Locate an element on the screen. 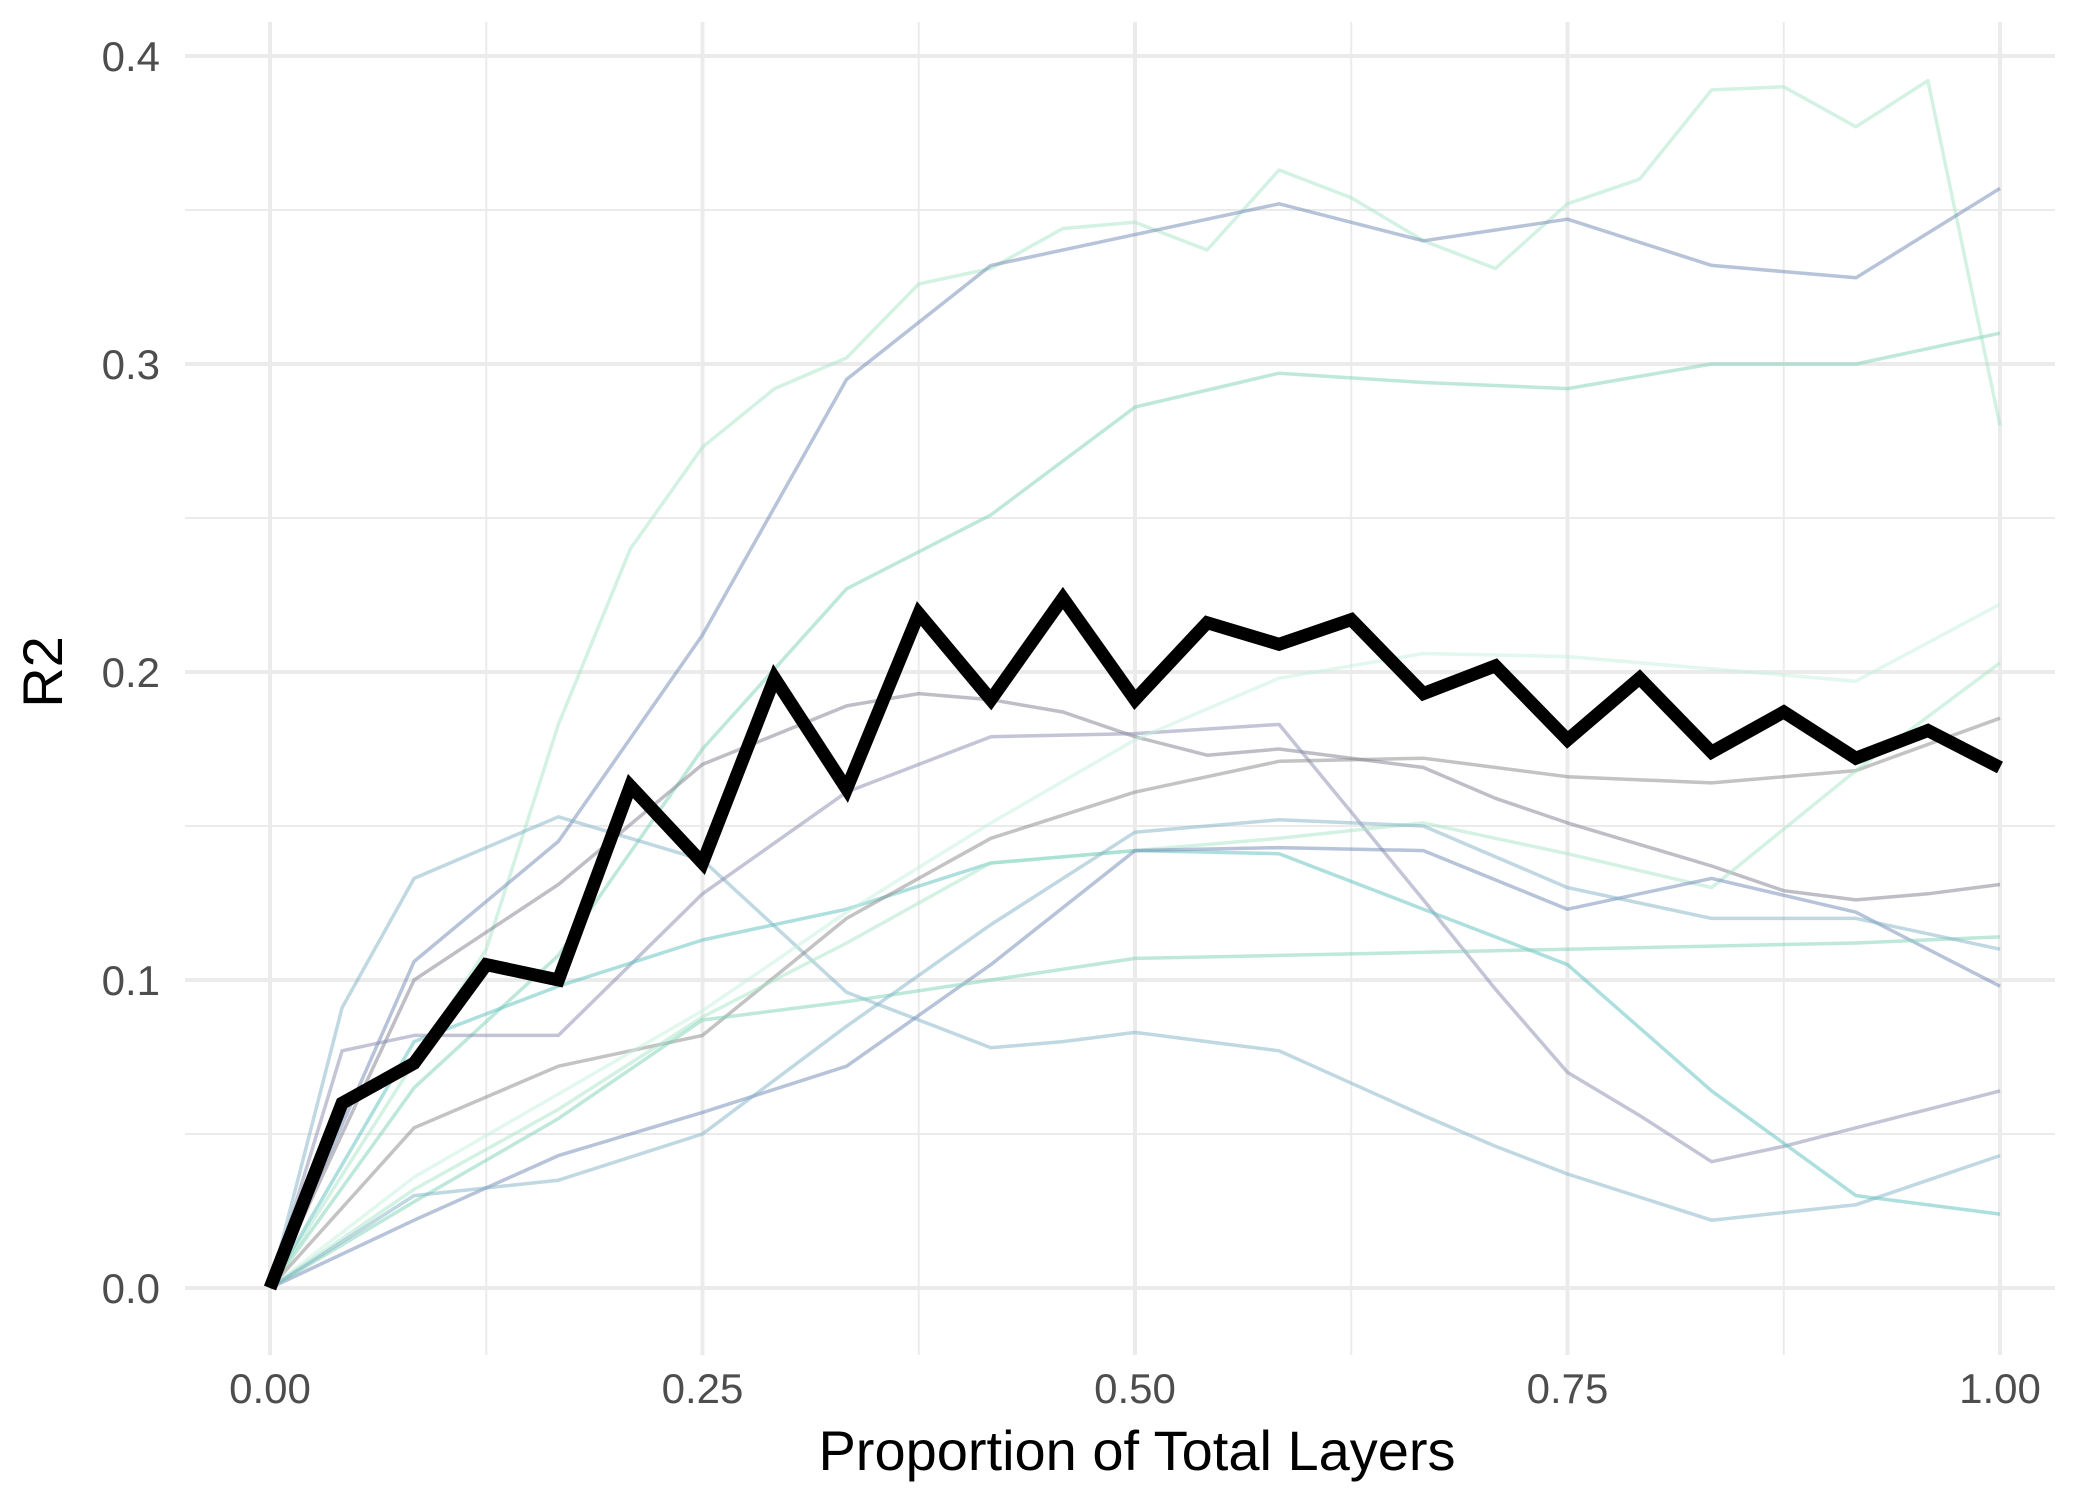 This screenshot has width=2100, height=1500. y-tick-label: 0.0 is located at coordinates (131, 1288).